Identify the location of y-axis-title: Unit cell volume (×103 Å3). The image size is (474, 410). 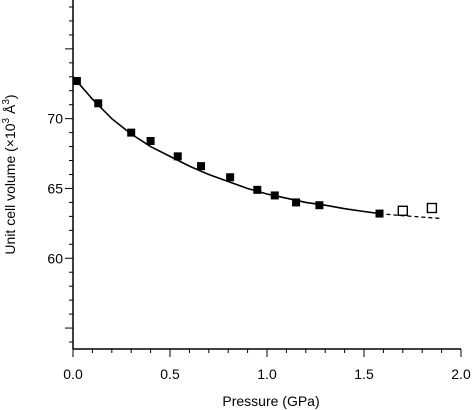
(9, 174).